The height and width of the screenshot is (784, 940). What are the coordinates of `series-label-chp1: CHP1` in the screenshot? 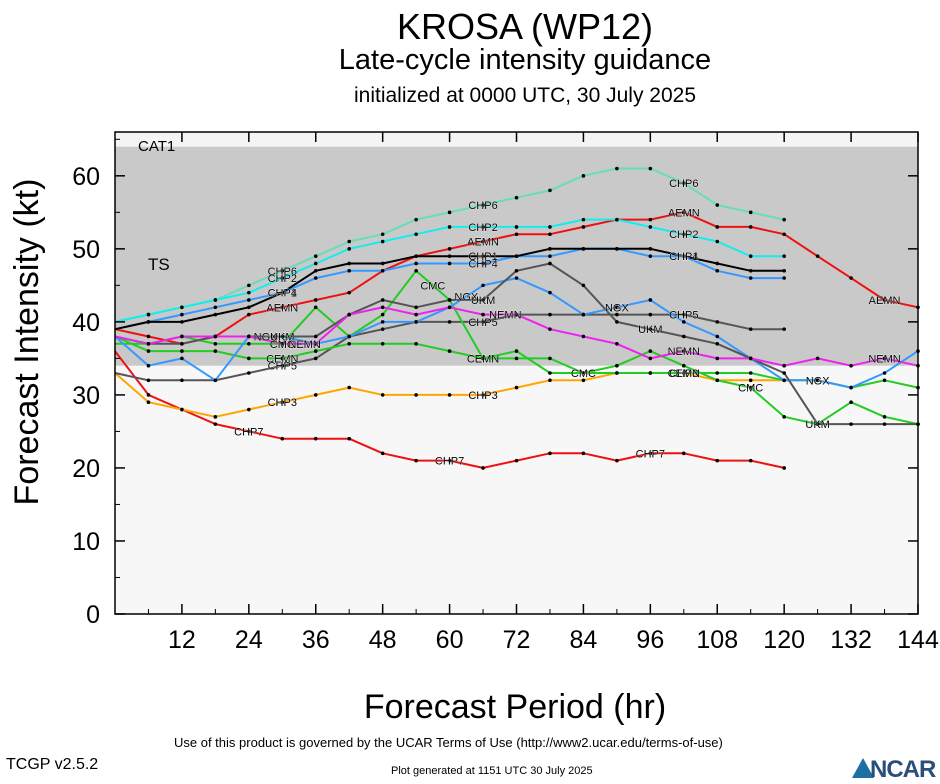 It's located at (282, 294).